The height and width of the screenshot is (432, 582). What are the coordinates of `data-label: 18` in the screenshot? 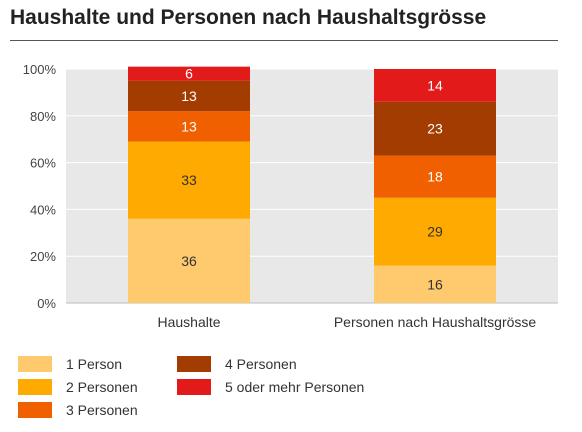 It's located at (435, 177).